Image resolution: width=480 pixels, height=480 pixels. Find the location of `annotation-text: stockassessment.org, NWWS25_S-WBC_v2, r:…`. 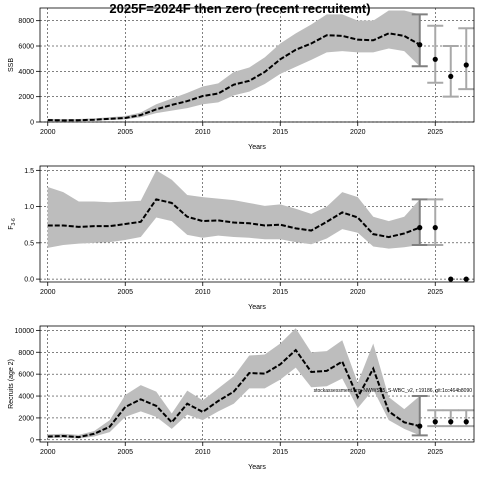

annotation-text: stockassessment.org, NWWS25_S-WBC_v2, r:… is located at coordinates (393, 391).